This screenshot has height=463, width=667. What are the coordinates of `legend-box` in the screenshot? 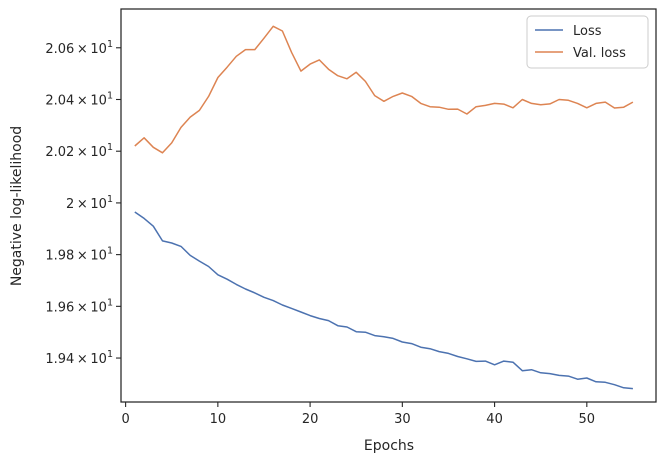 It's located at (587, 42).